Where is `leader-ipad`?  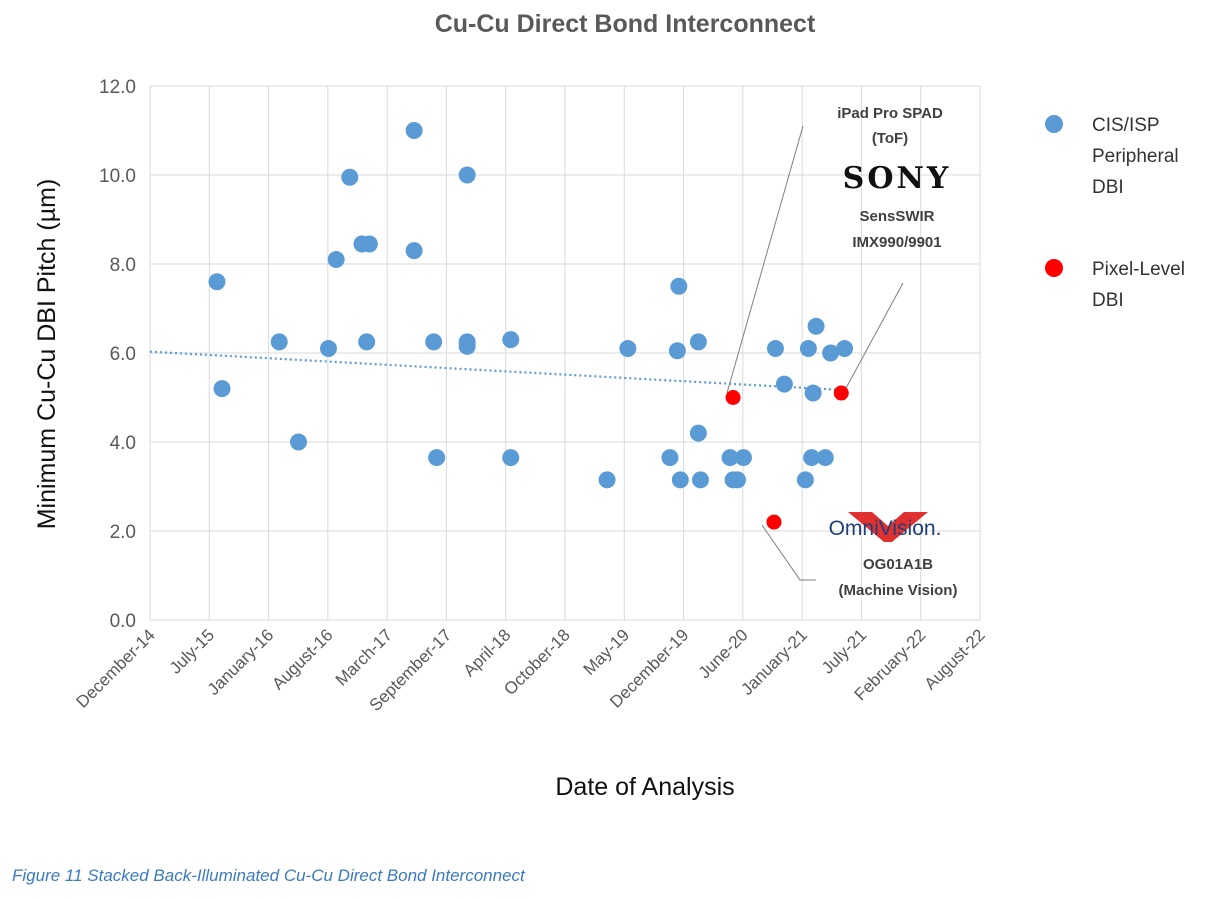 leader-ipad is located at coordinates (765, 259).